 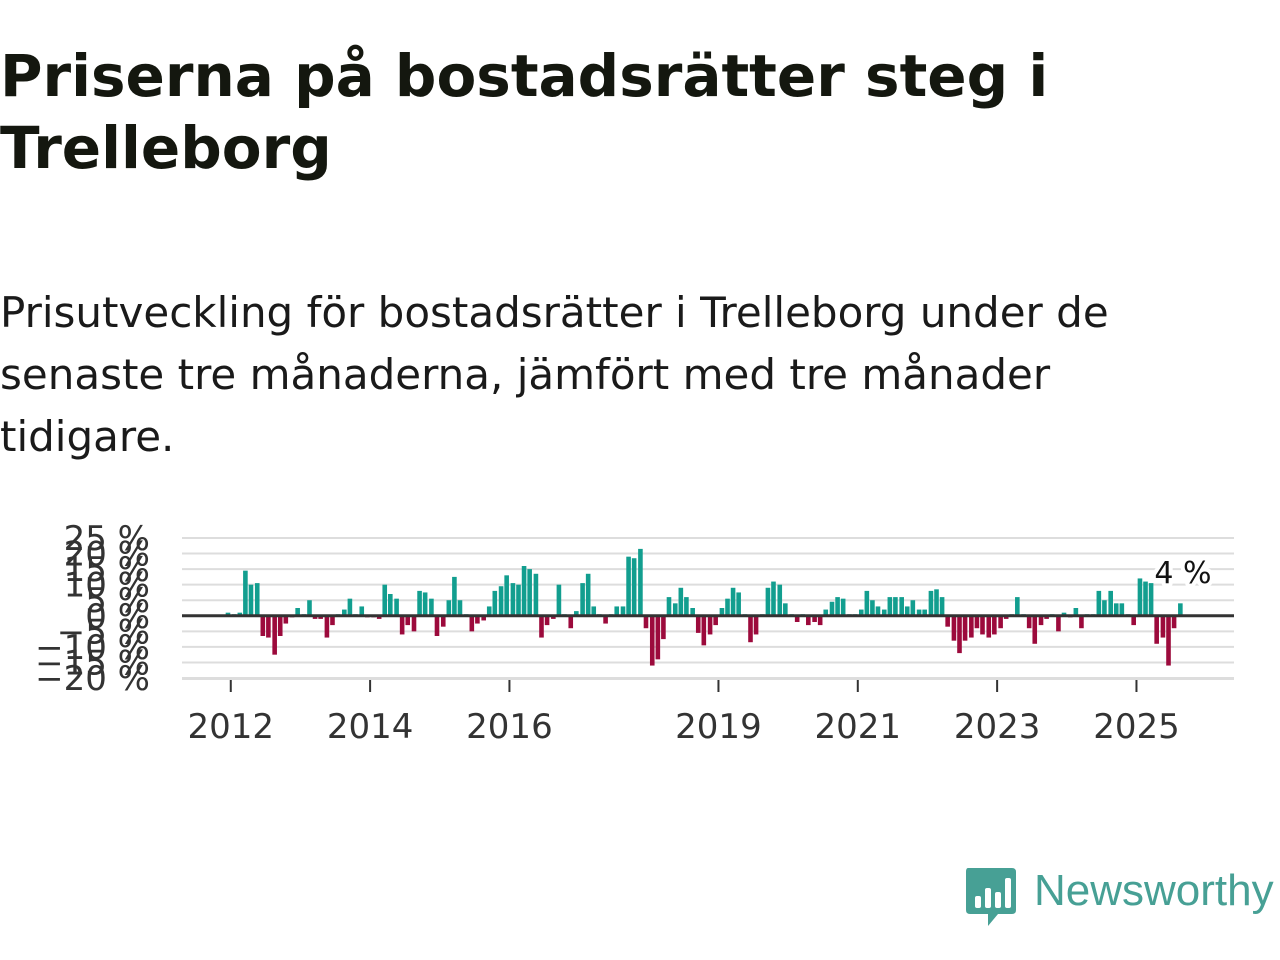 I want to click on x-tick-label: 2014, so click(x=370, y=727).